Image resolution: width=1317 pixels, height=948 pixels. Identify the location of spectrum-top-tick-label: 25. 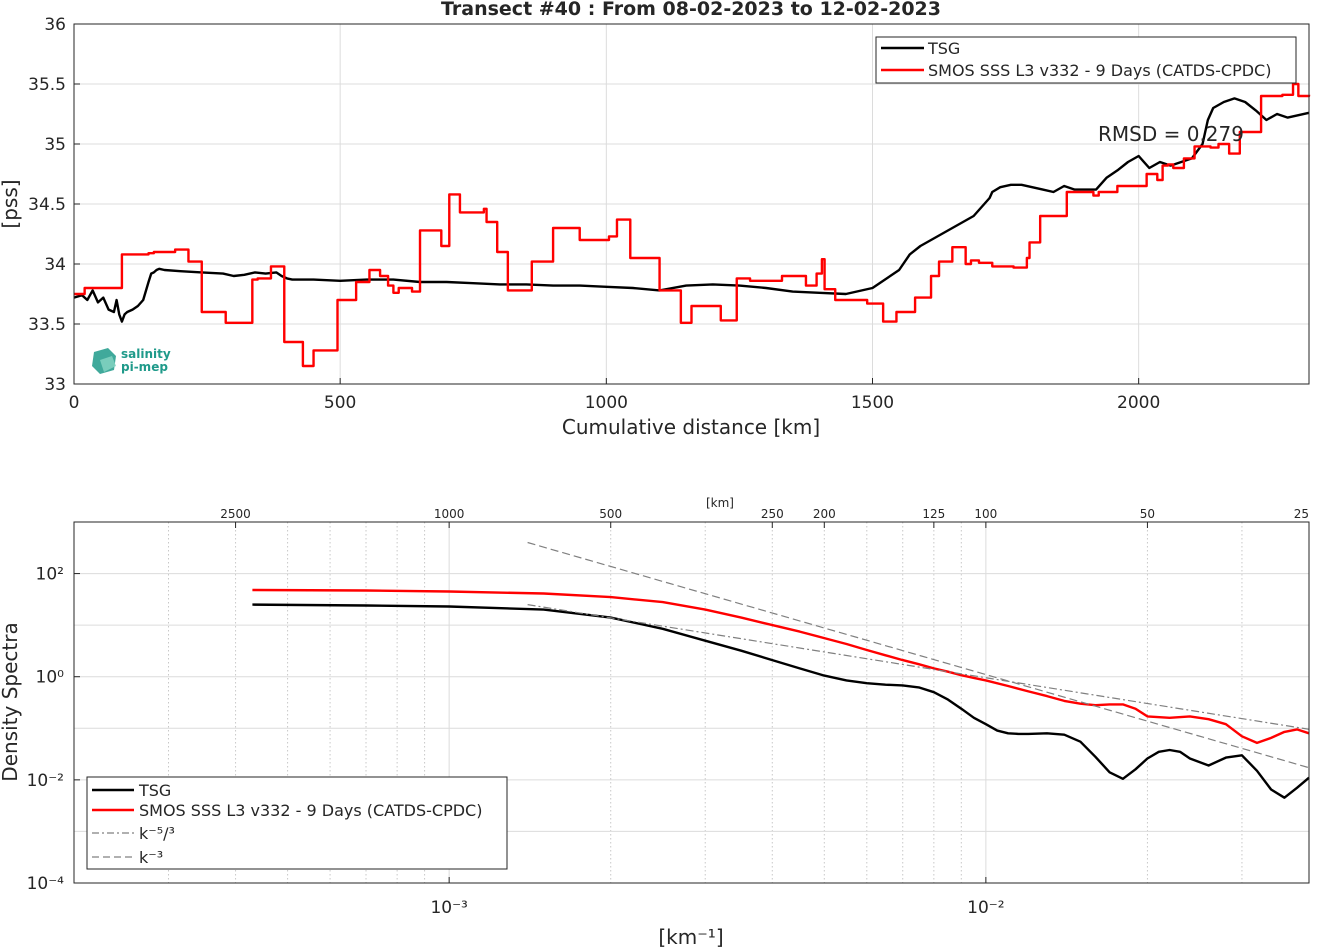
(1301, 514).